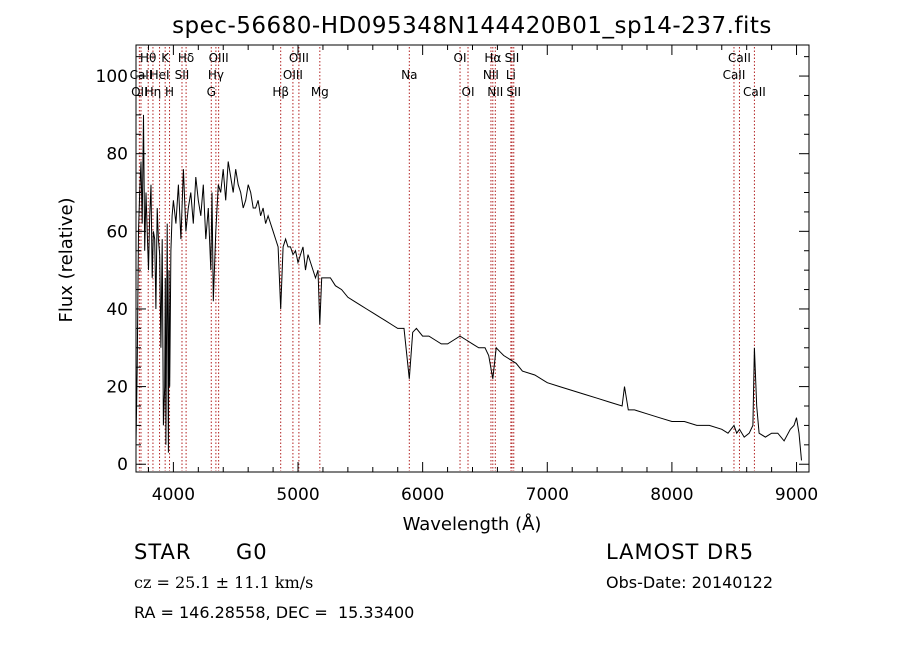 The image size is (900, 649). What do you see at coordinates (460, 58) in the screenshot?
I see `line-label-17: OI` at bounding box center [460, 58].